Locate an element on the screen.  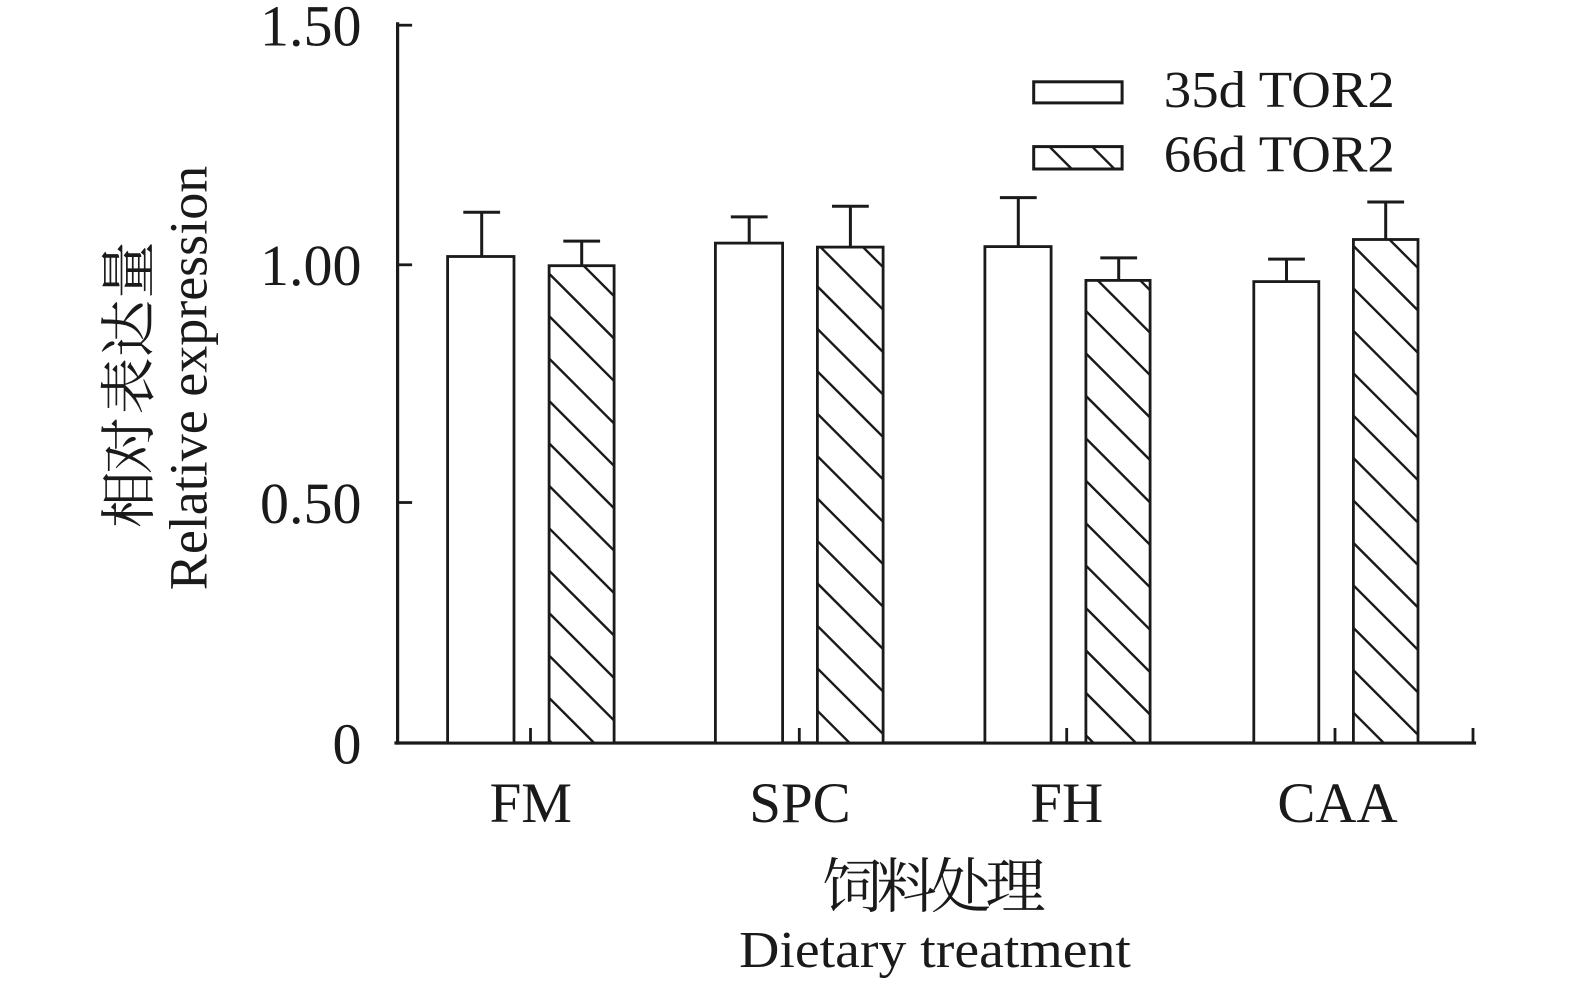
svg-text: SPC is located at coordinates (799, 803).